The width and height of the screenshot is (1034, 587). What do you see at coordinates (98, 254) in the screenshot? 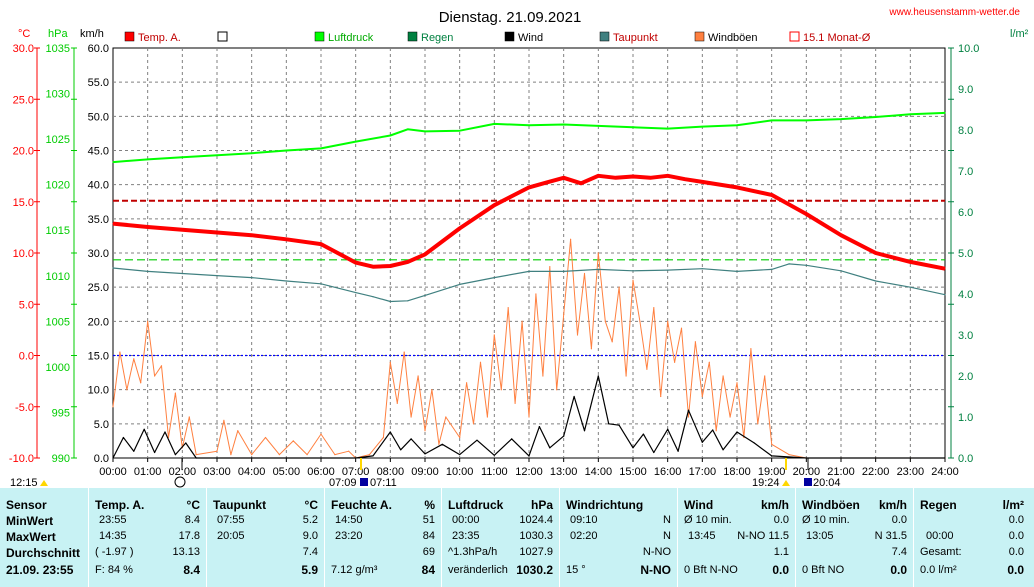
I see `wind-tick-label: 30.0` at bounding box center [98, 254].